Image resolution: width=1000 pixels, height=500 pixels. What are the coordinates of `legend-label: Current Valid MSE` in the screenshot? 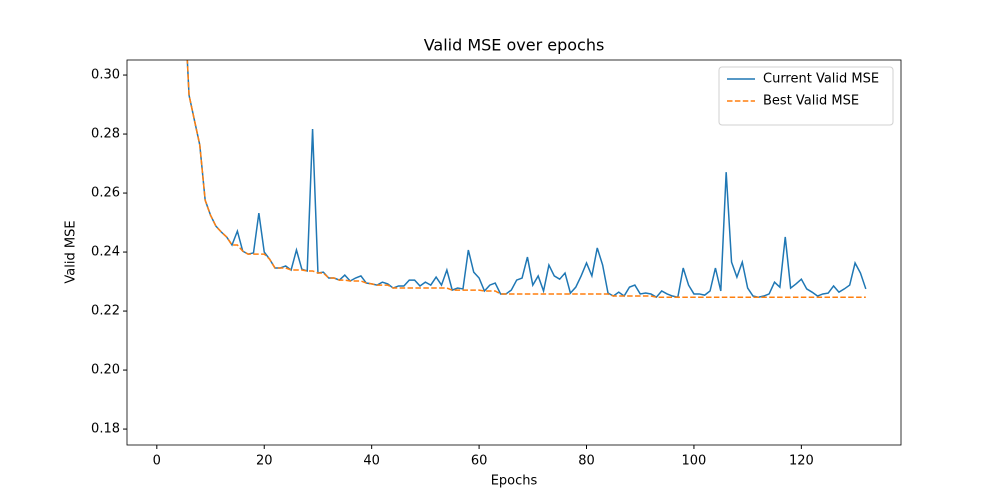 It's located at (821, 79).